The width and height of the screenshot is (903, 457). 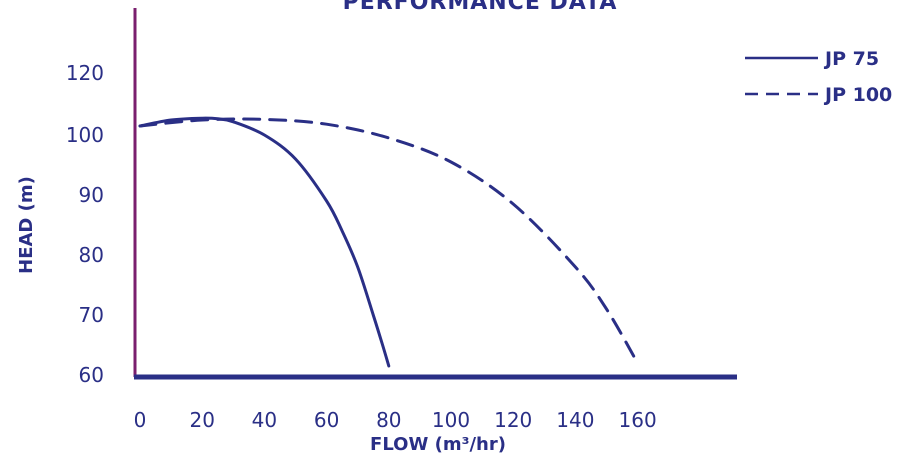 What do you see at coordinates (26, 225) in the screenshot?
I see `y-axis-label: HEAD (m)` at bounding box center [26, 225].